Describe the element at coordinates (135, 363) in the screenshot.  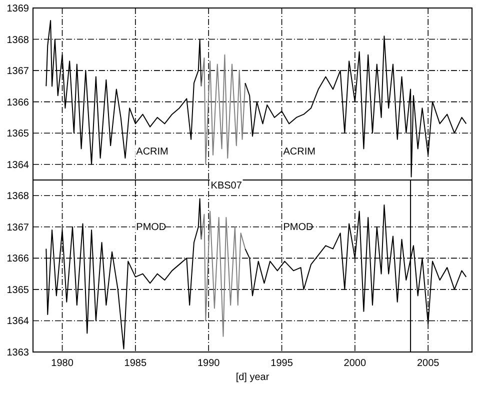
I see `x-tick-label: 1985` at that location.